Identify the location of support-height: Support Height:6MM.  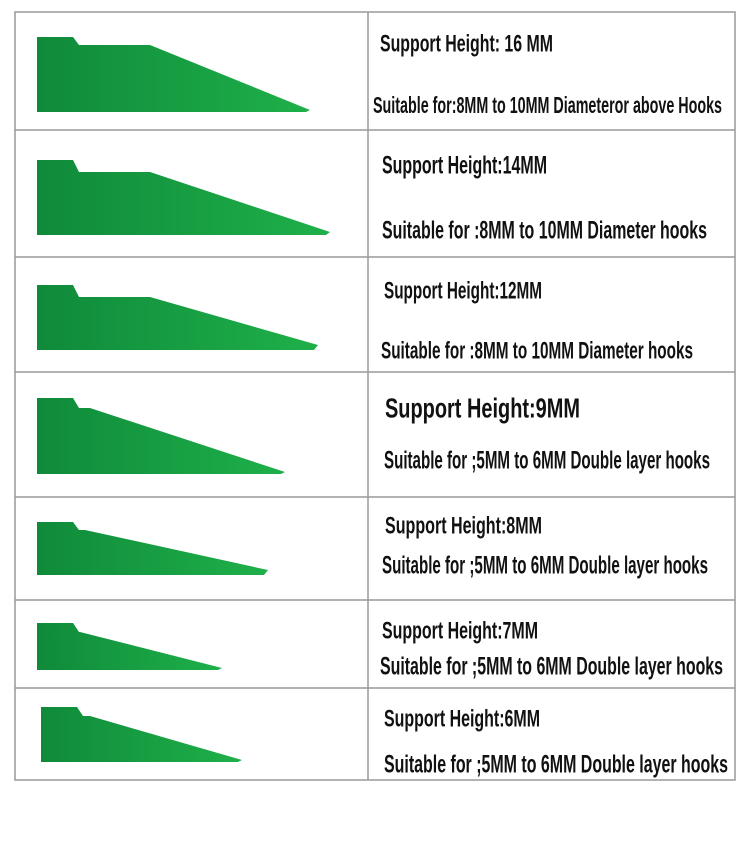
(462, 718).